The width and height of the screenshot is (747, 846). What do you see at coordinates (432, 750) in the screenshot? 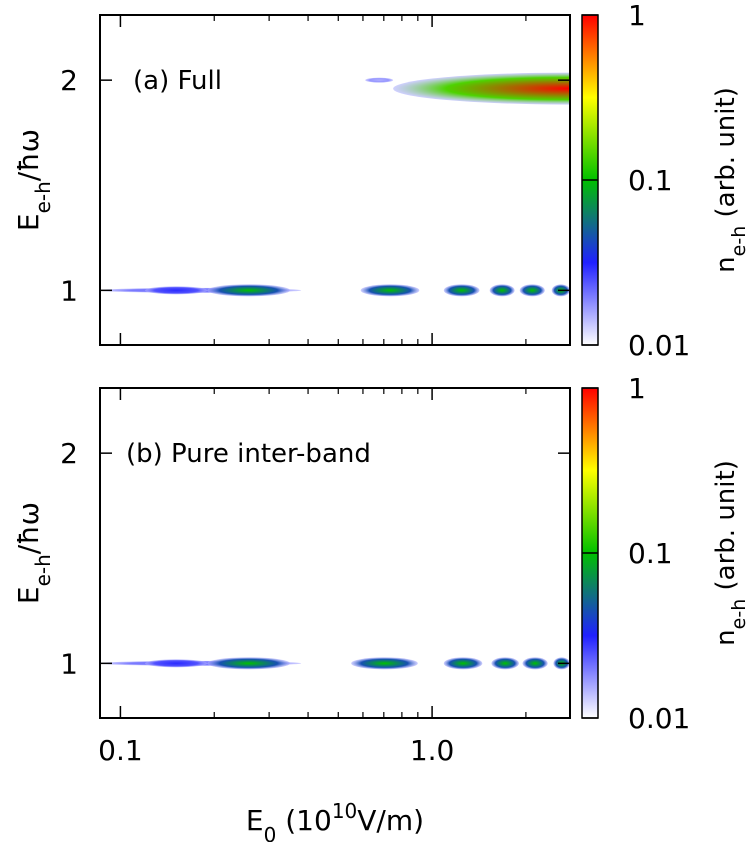
I see `x-tick-label: 1.0` at bounding box center [432, 750].